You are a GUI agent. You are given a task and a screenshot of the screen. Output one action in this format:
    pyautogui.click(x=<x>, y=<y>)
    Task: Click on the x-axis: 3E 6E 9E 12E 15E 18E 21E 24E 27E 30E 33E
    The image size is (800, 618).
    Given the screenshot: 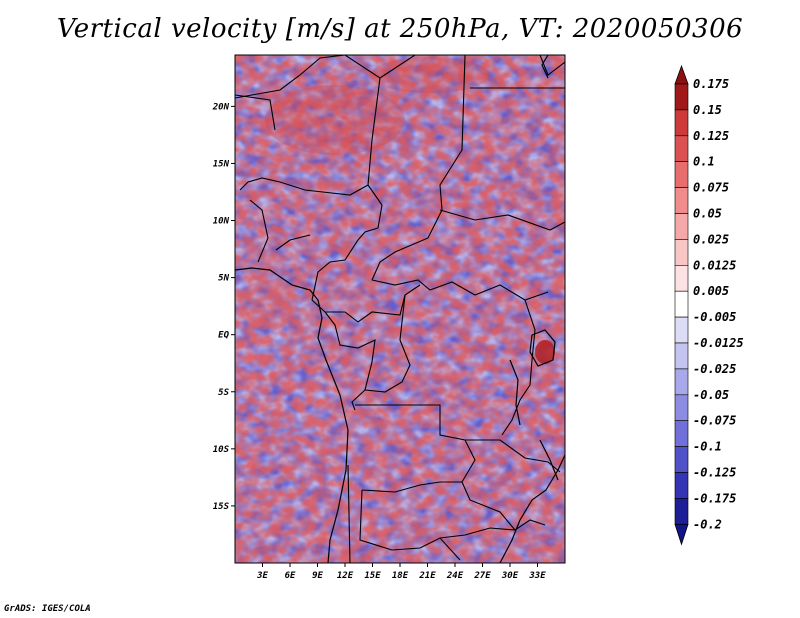 What is the action you would take?
    pyautogui.click(x=401, y=572)
    